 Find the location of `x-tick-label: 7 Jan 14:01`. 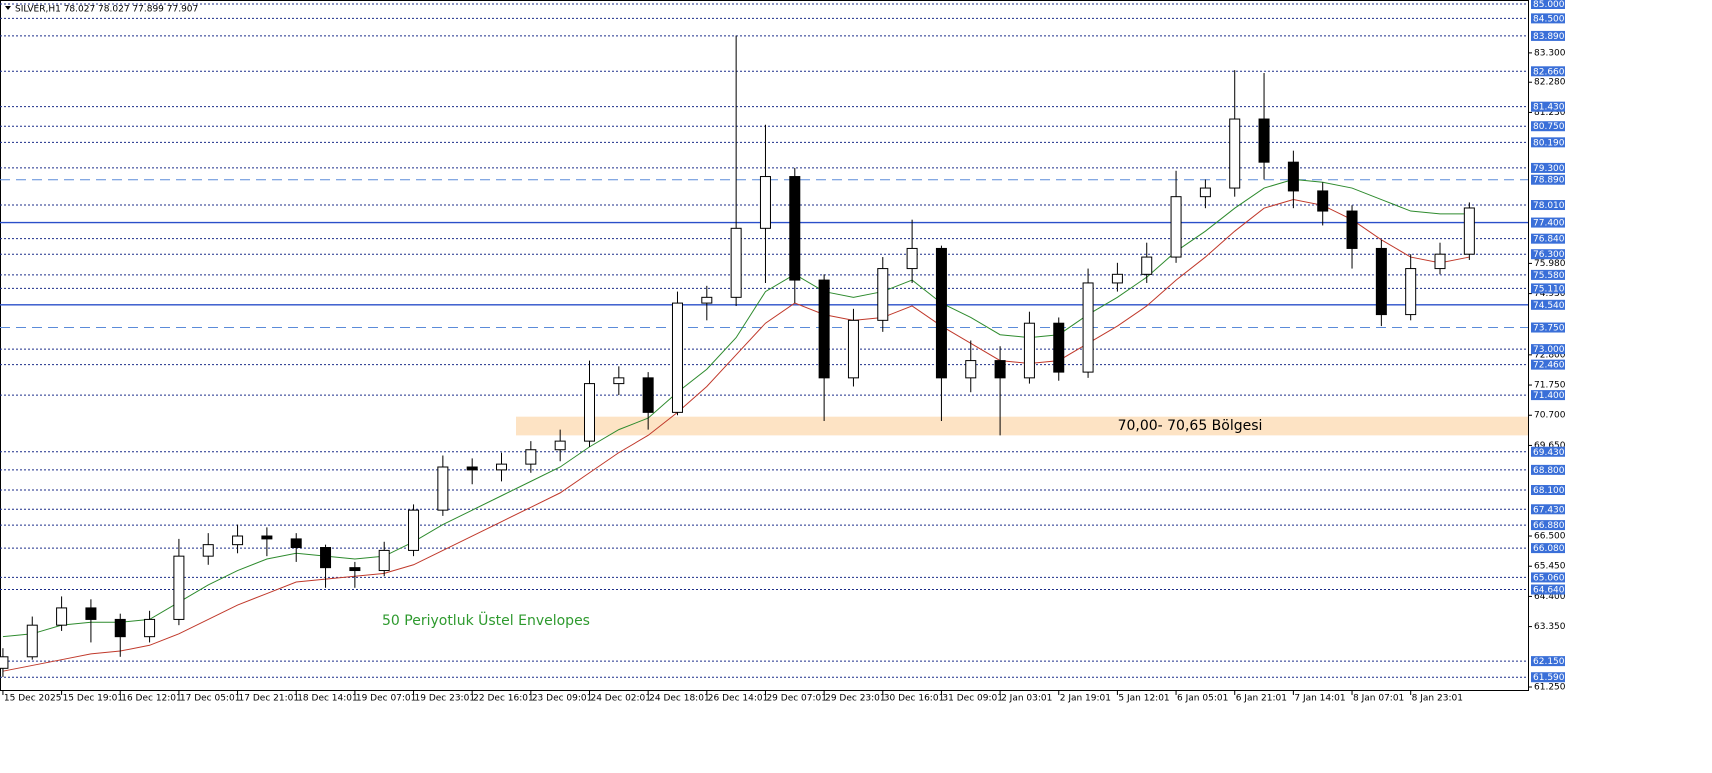

x-tick-label: 7 Jan 14:01 is located at coordinates (1319, 699).